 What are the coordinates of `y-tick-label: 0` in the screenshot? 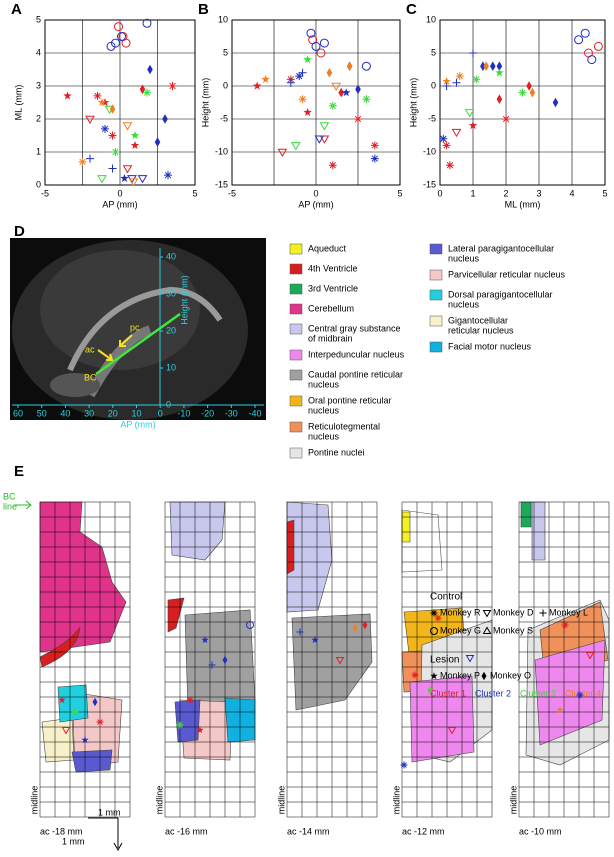 It's located at (225, 85).